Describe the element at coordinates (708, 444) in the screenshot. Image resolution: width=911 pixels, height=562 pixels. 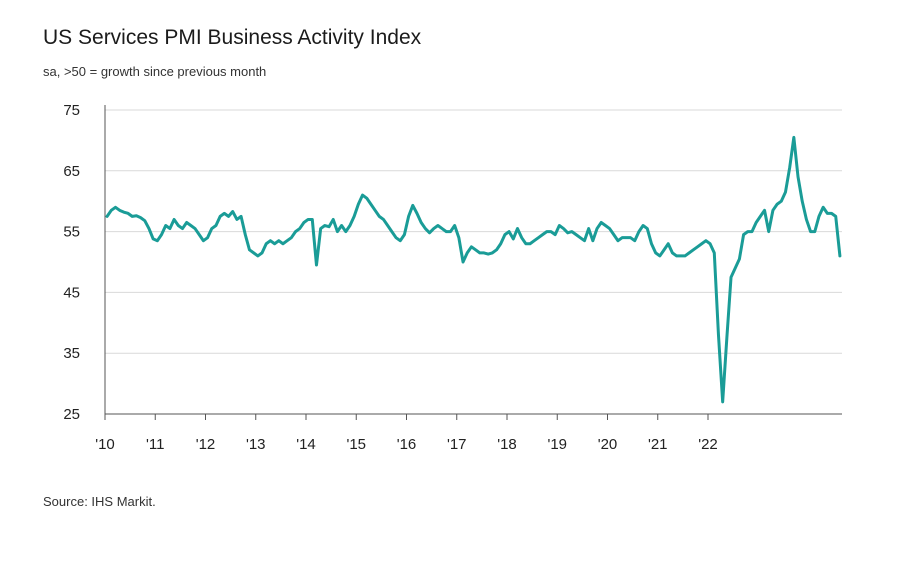
I see `x-tick-label: '22` at that location.